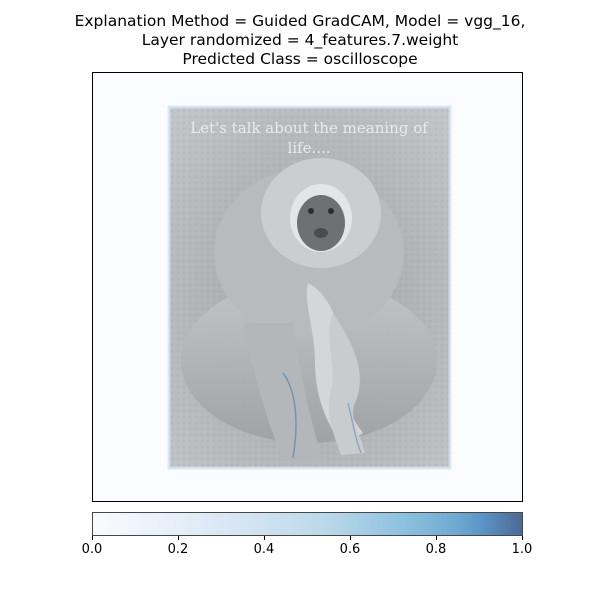 This screenshot has height=600, width=600. Describe the element at coordinates (331, 211) in the screenshot. I see `gibbon-eye-right` at that location.